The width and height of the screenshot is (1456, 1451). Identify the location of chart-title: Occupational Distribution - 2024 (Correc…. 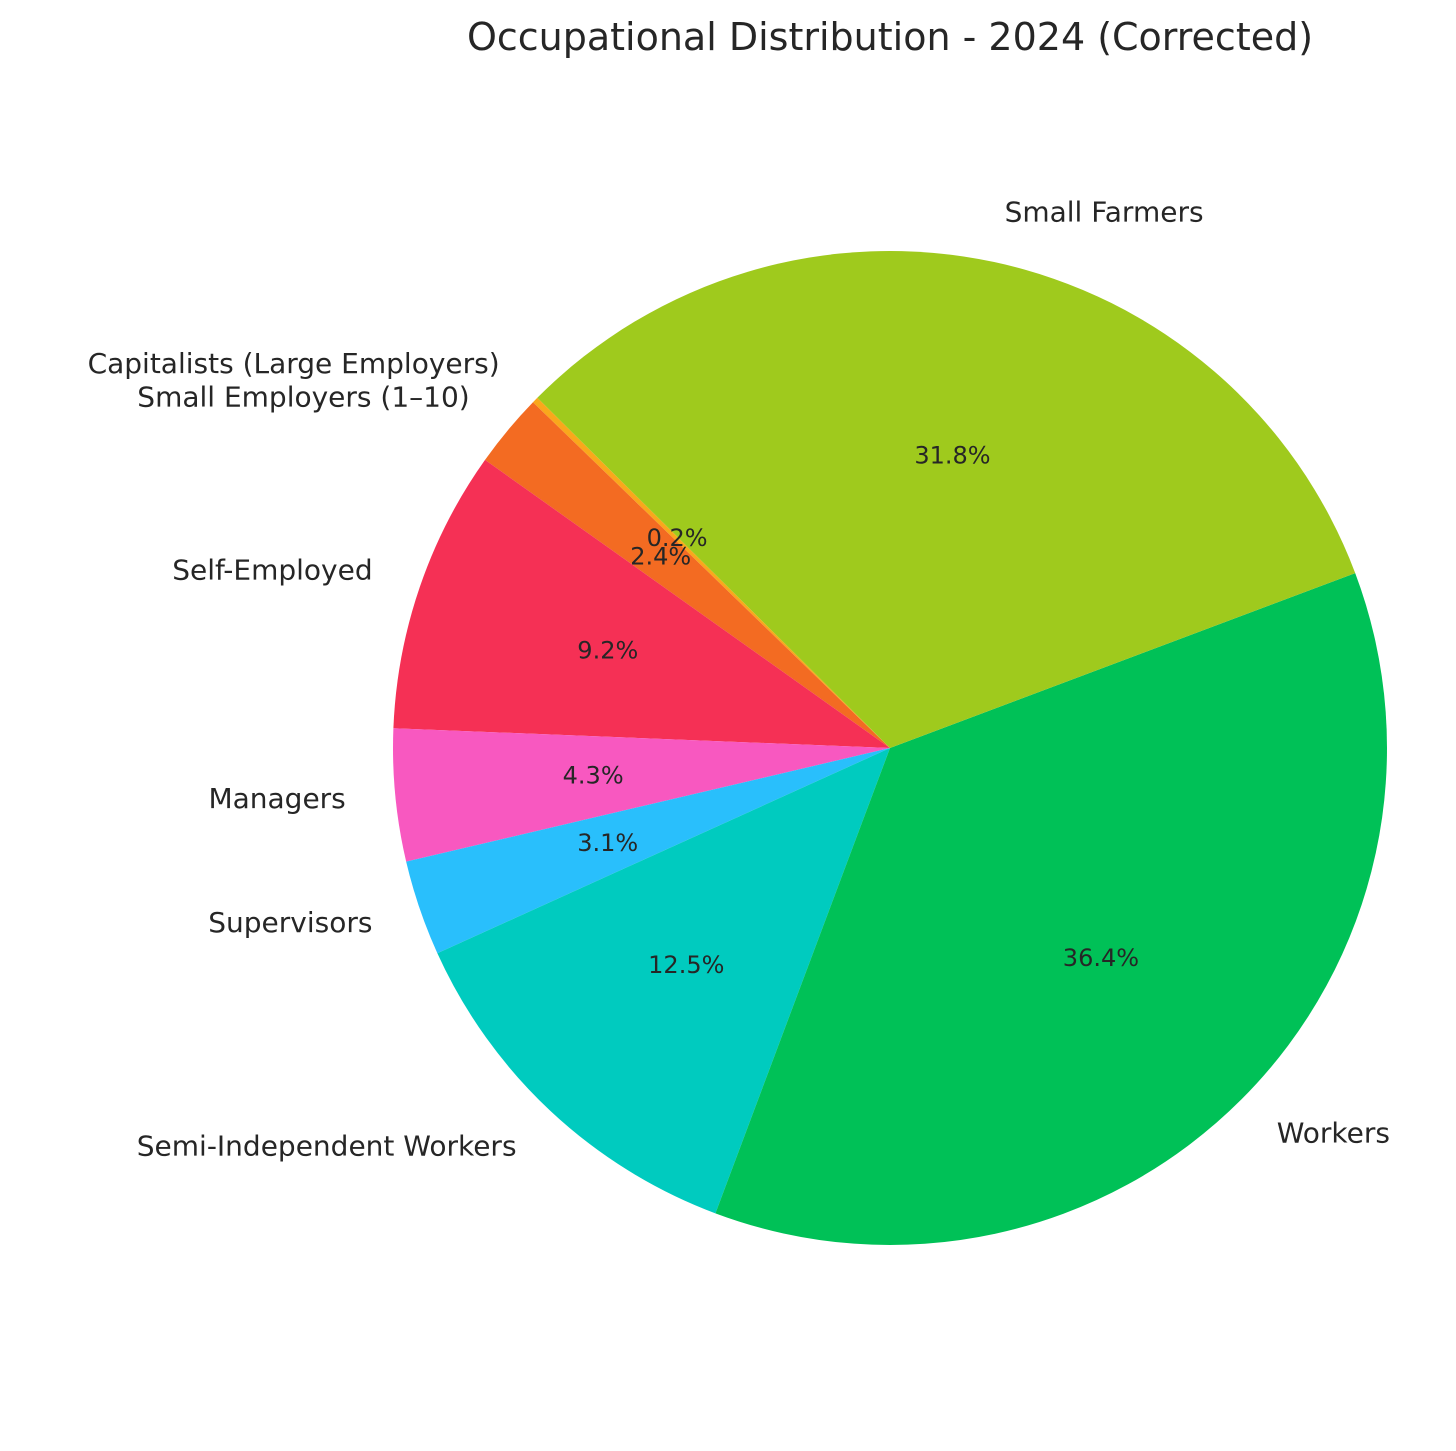
(890, 37).